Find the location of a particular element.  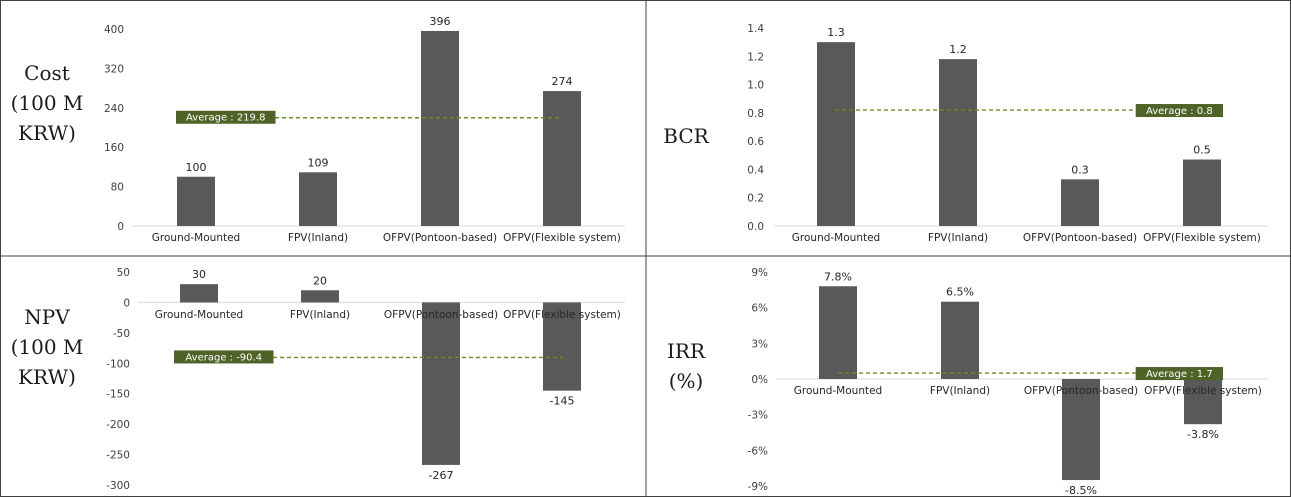

y-tick-label: 1.0 is located at coordinates (755, 86).